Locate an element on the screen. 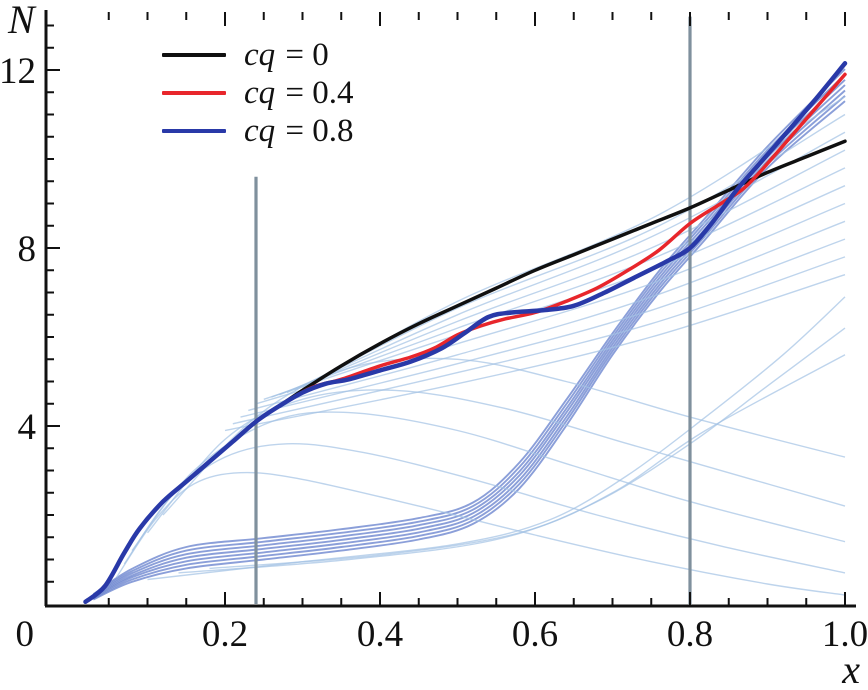  legend-label-cq0: cq = 0 is located at coordinates (286, 55).